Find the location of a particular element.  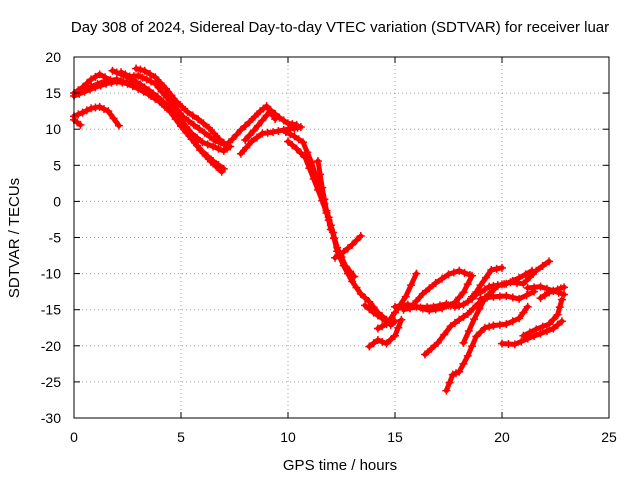

series-arc-x is located at coordinates (507, 295).